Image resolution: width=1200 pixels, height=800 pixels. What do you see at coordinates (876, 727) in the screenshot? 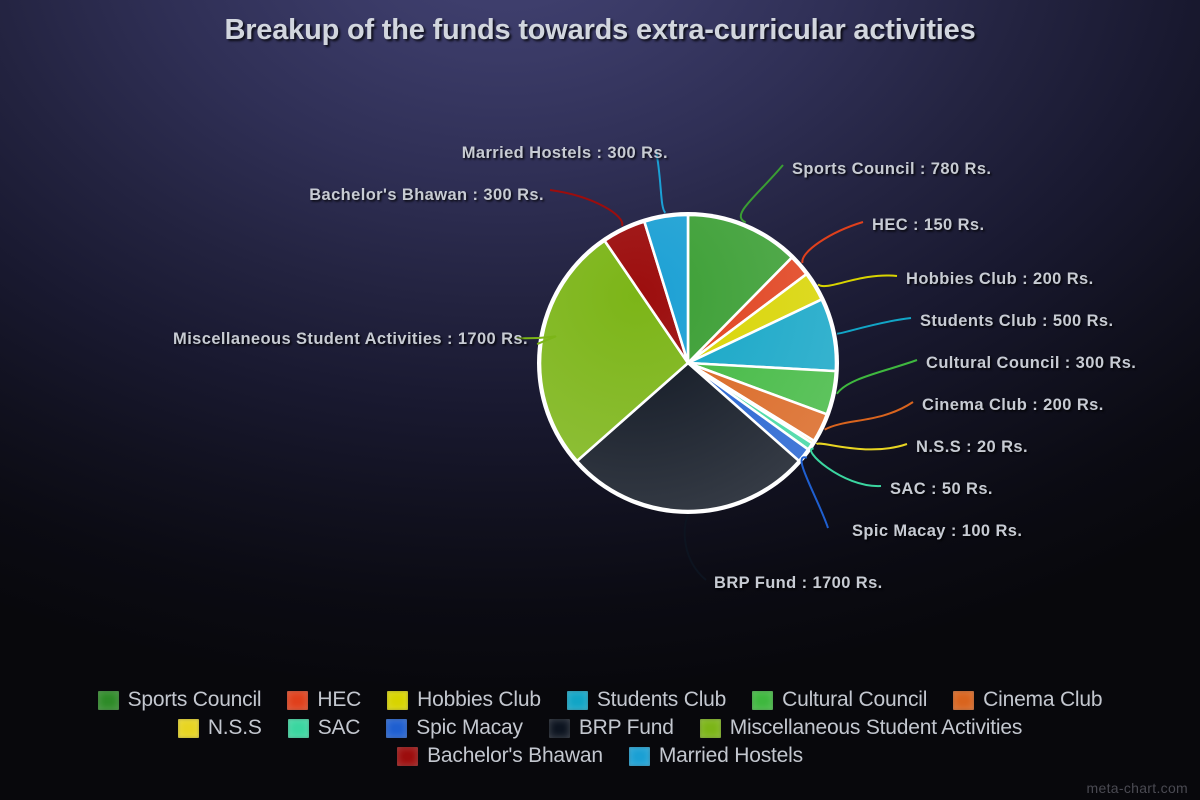
I see `legend-label: Miscellaneous Student Activities` at bounding box center [876, 727].